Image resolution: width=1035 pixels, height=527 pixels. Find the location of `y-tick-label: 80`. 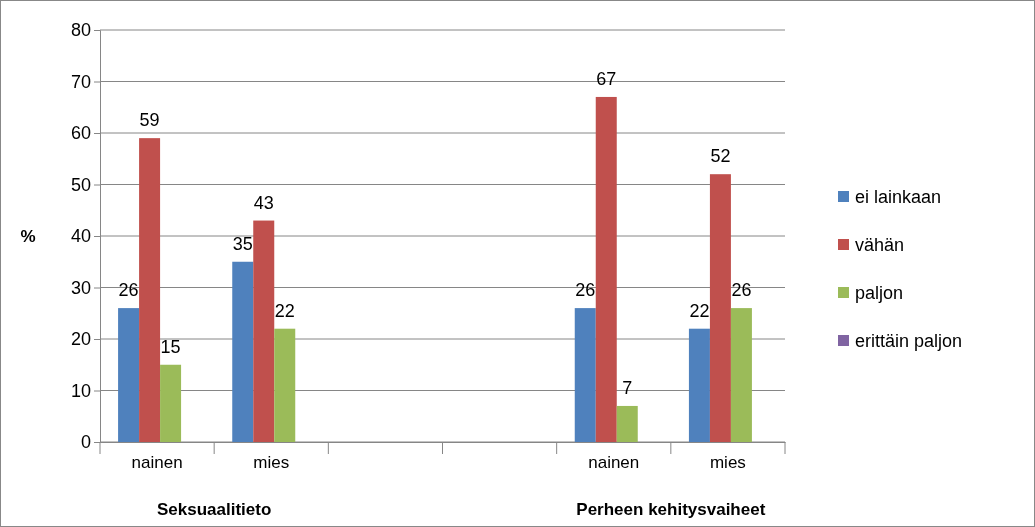

y-tick-label: 80 is located at coordinates (80, 30).